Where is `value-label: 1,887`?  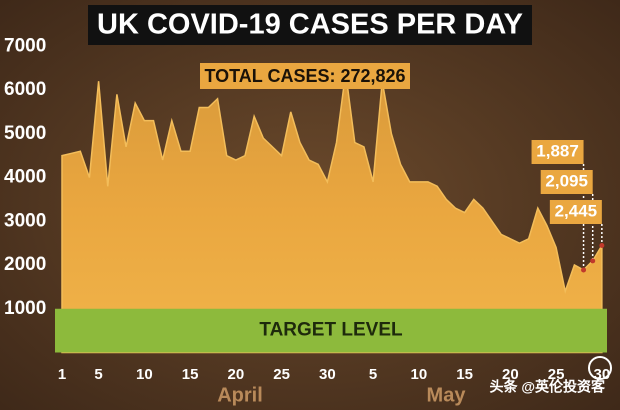
value-label: 1,887 is located at coordinates (557, 150).